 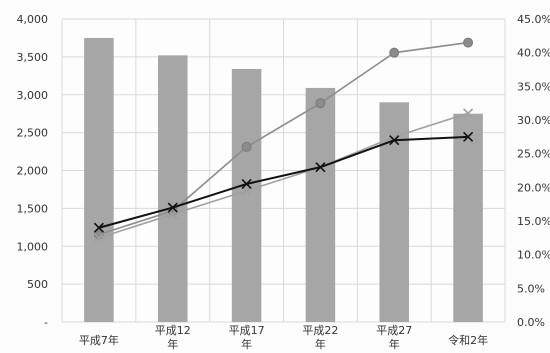 I want to click on right-tick-label: 0.0%, so click(x=531, y=322).